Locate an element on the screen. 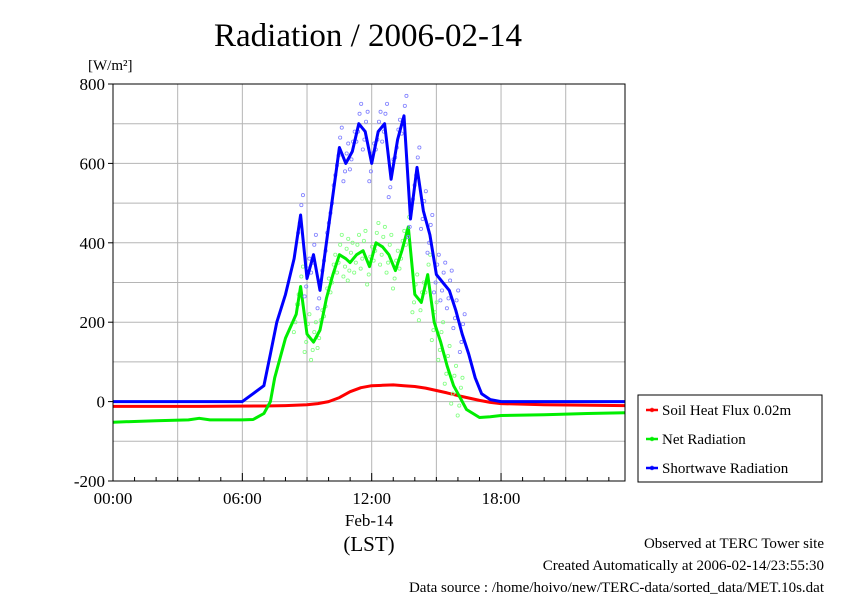  x-axis-label: (LST) is located at coordinates (368, 544).